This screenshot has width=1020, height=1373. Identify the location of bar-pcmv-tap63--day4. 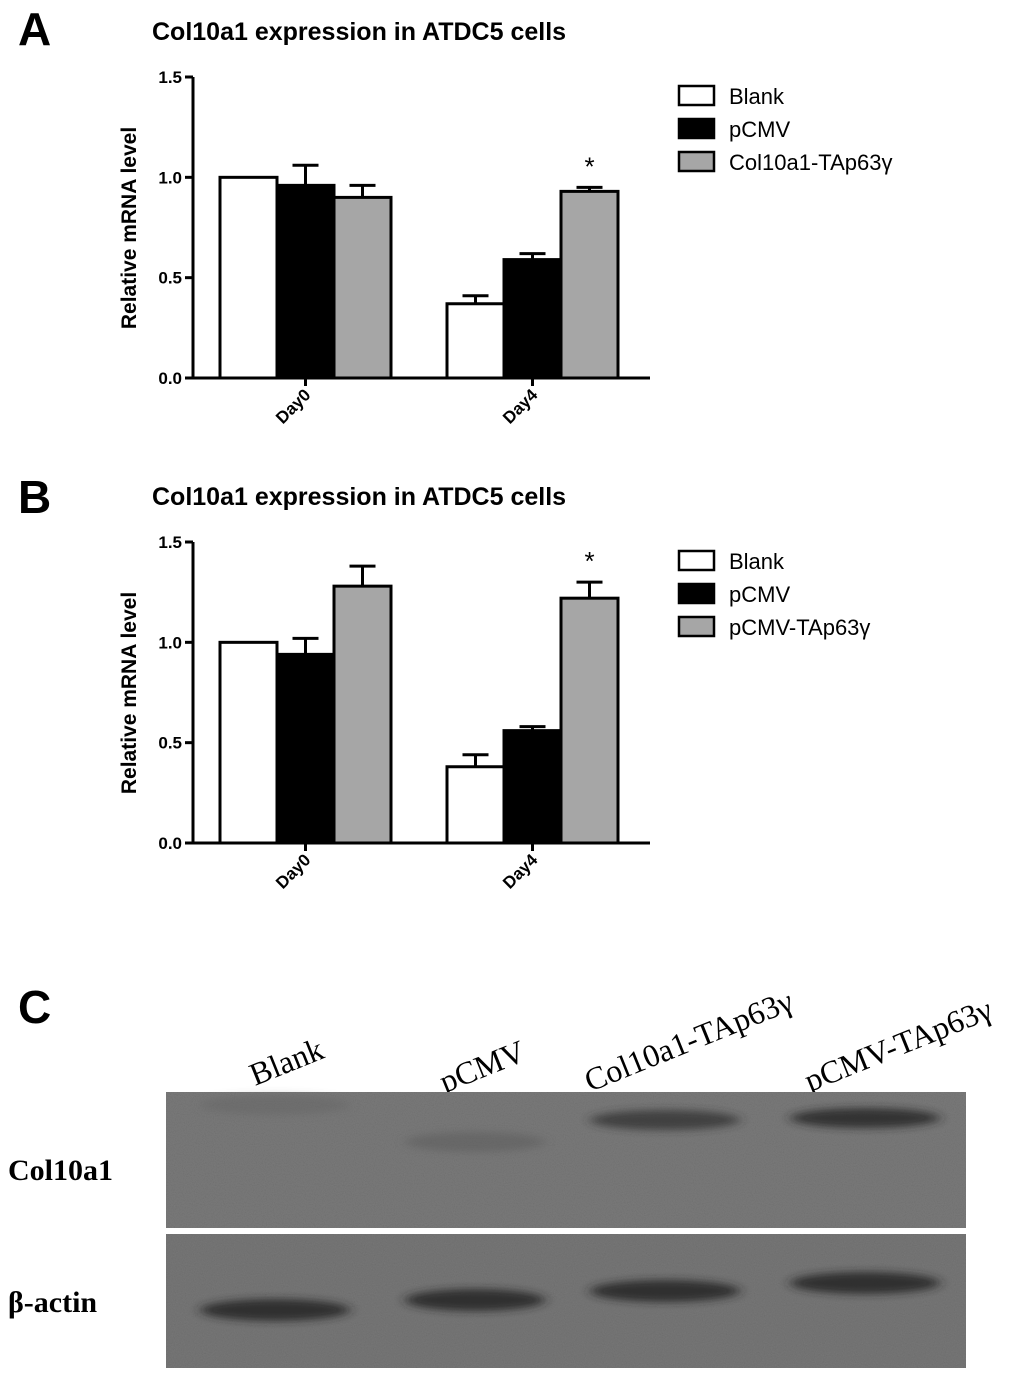
(589, 720).